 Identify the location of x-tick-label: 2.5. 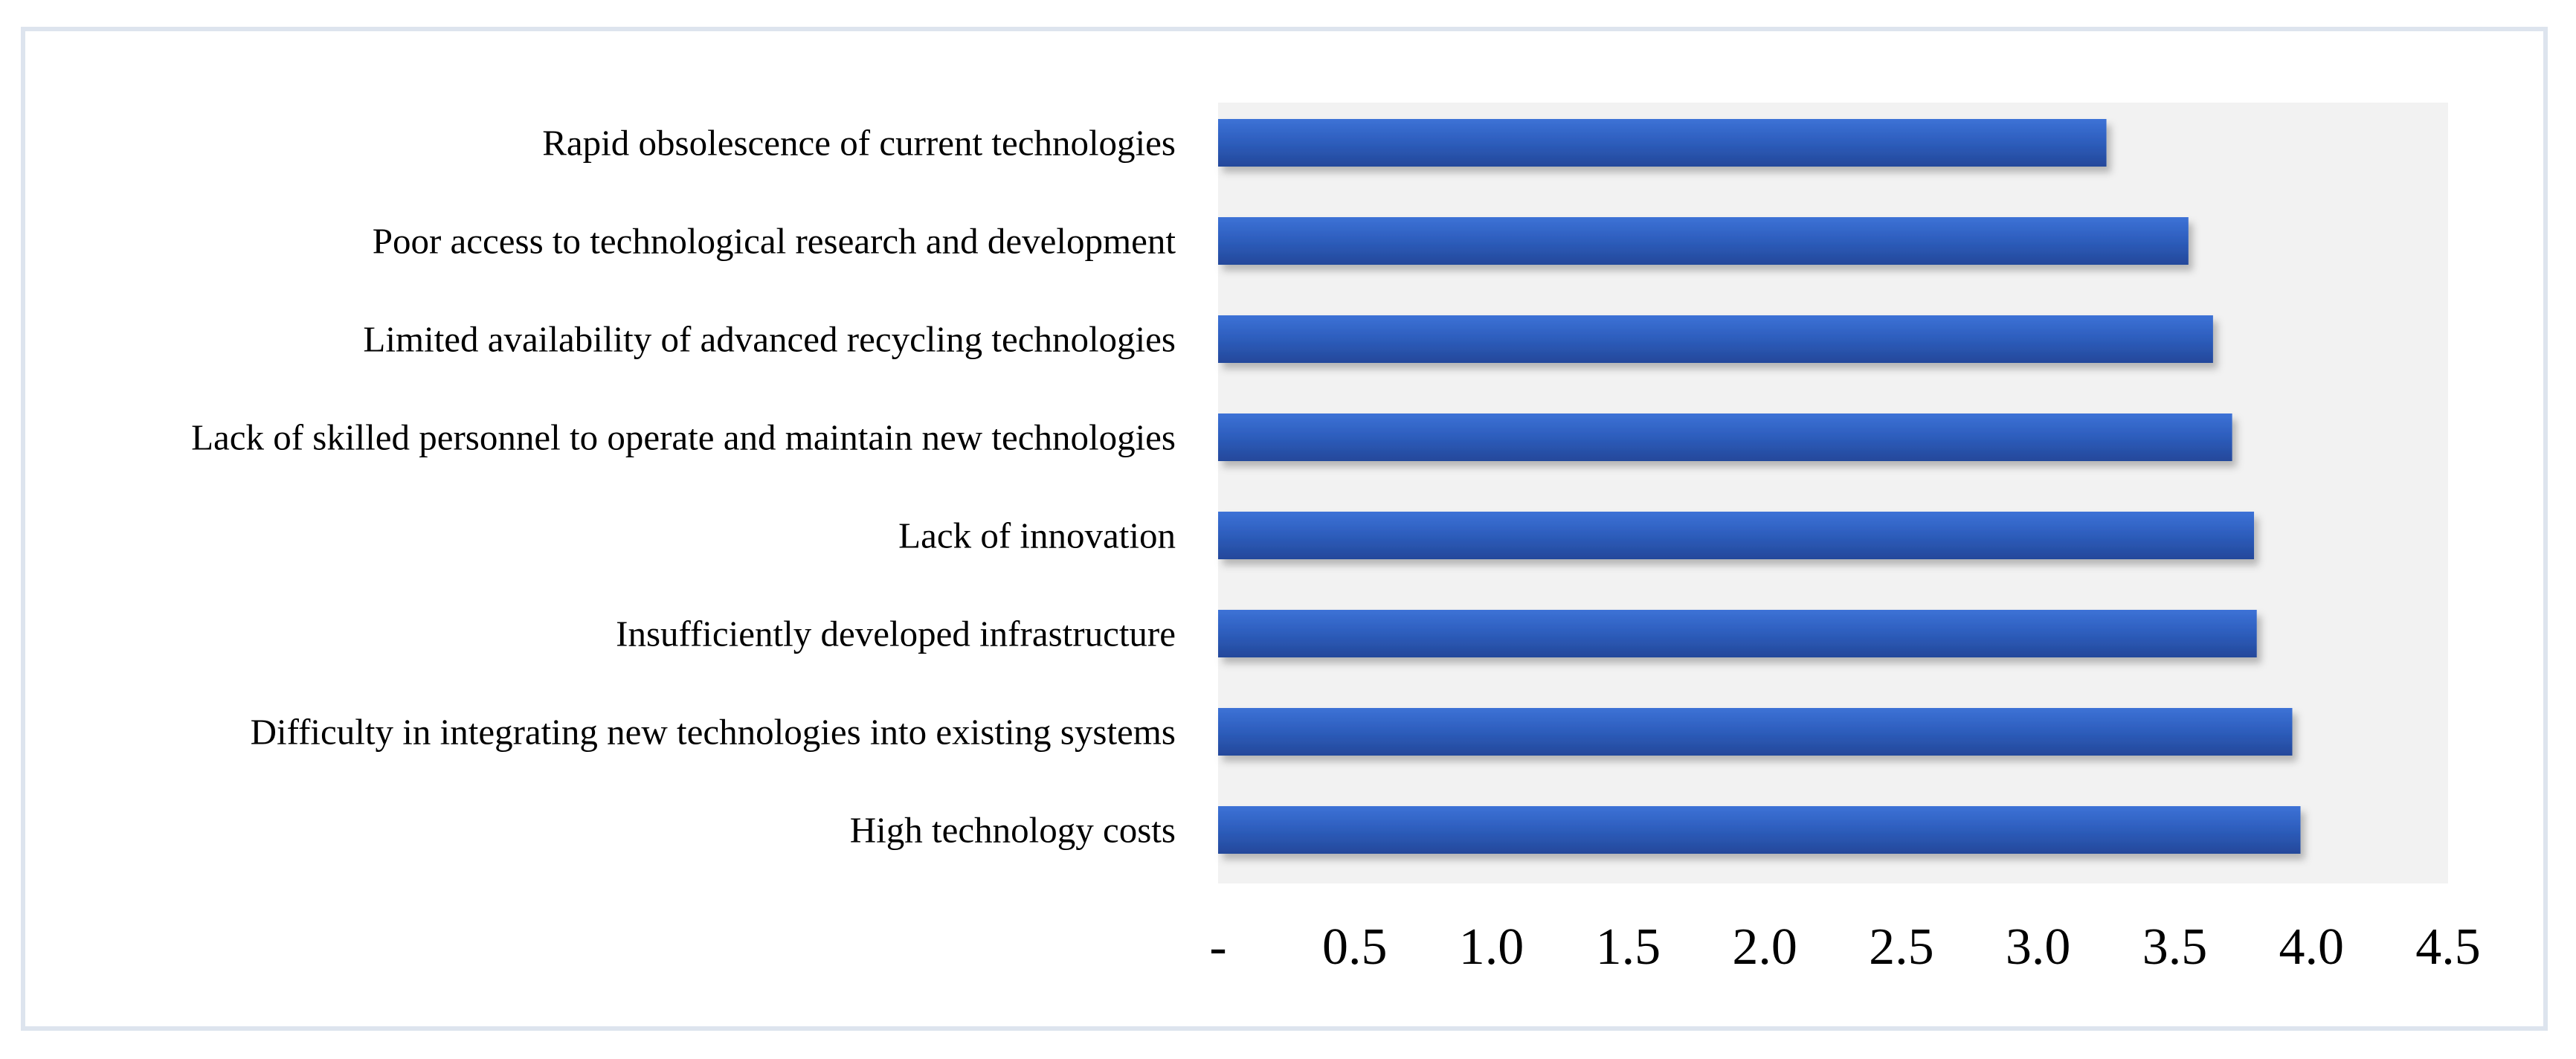
(1901, 947).